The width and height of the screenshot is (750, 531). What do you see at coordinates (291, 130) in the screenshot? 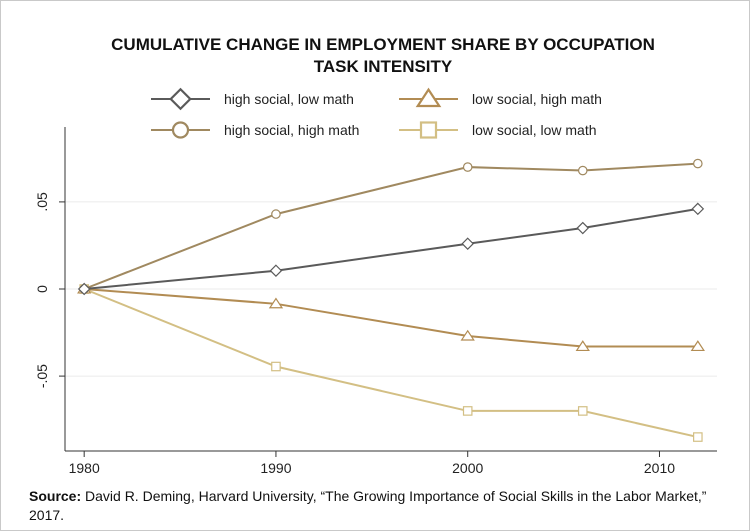
I see `legend-label: high social, high math` at bounding box center [291, 130].